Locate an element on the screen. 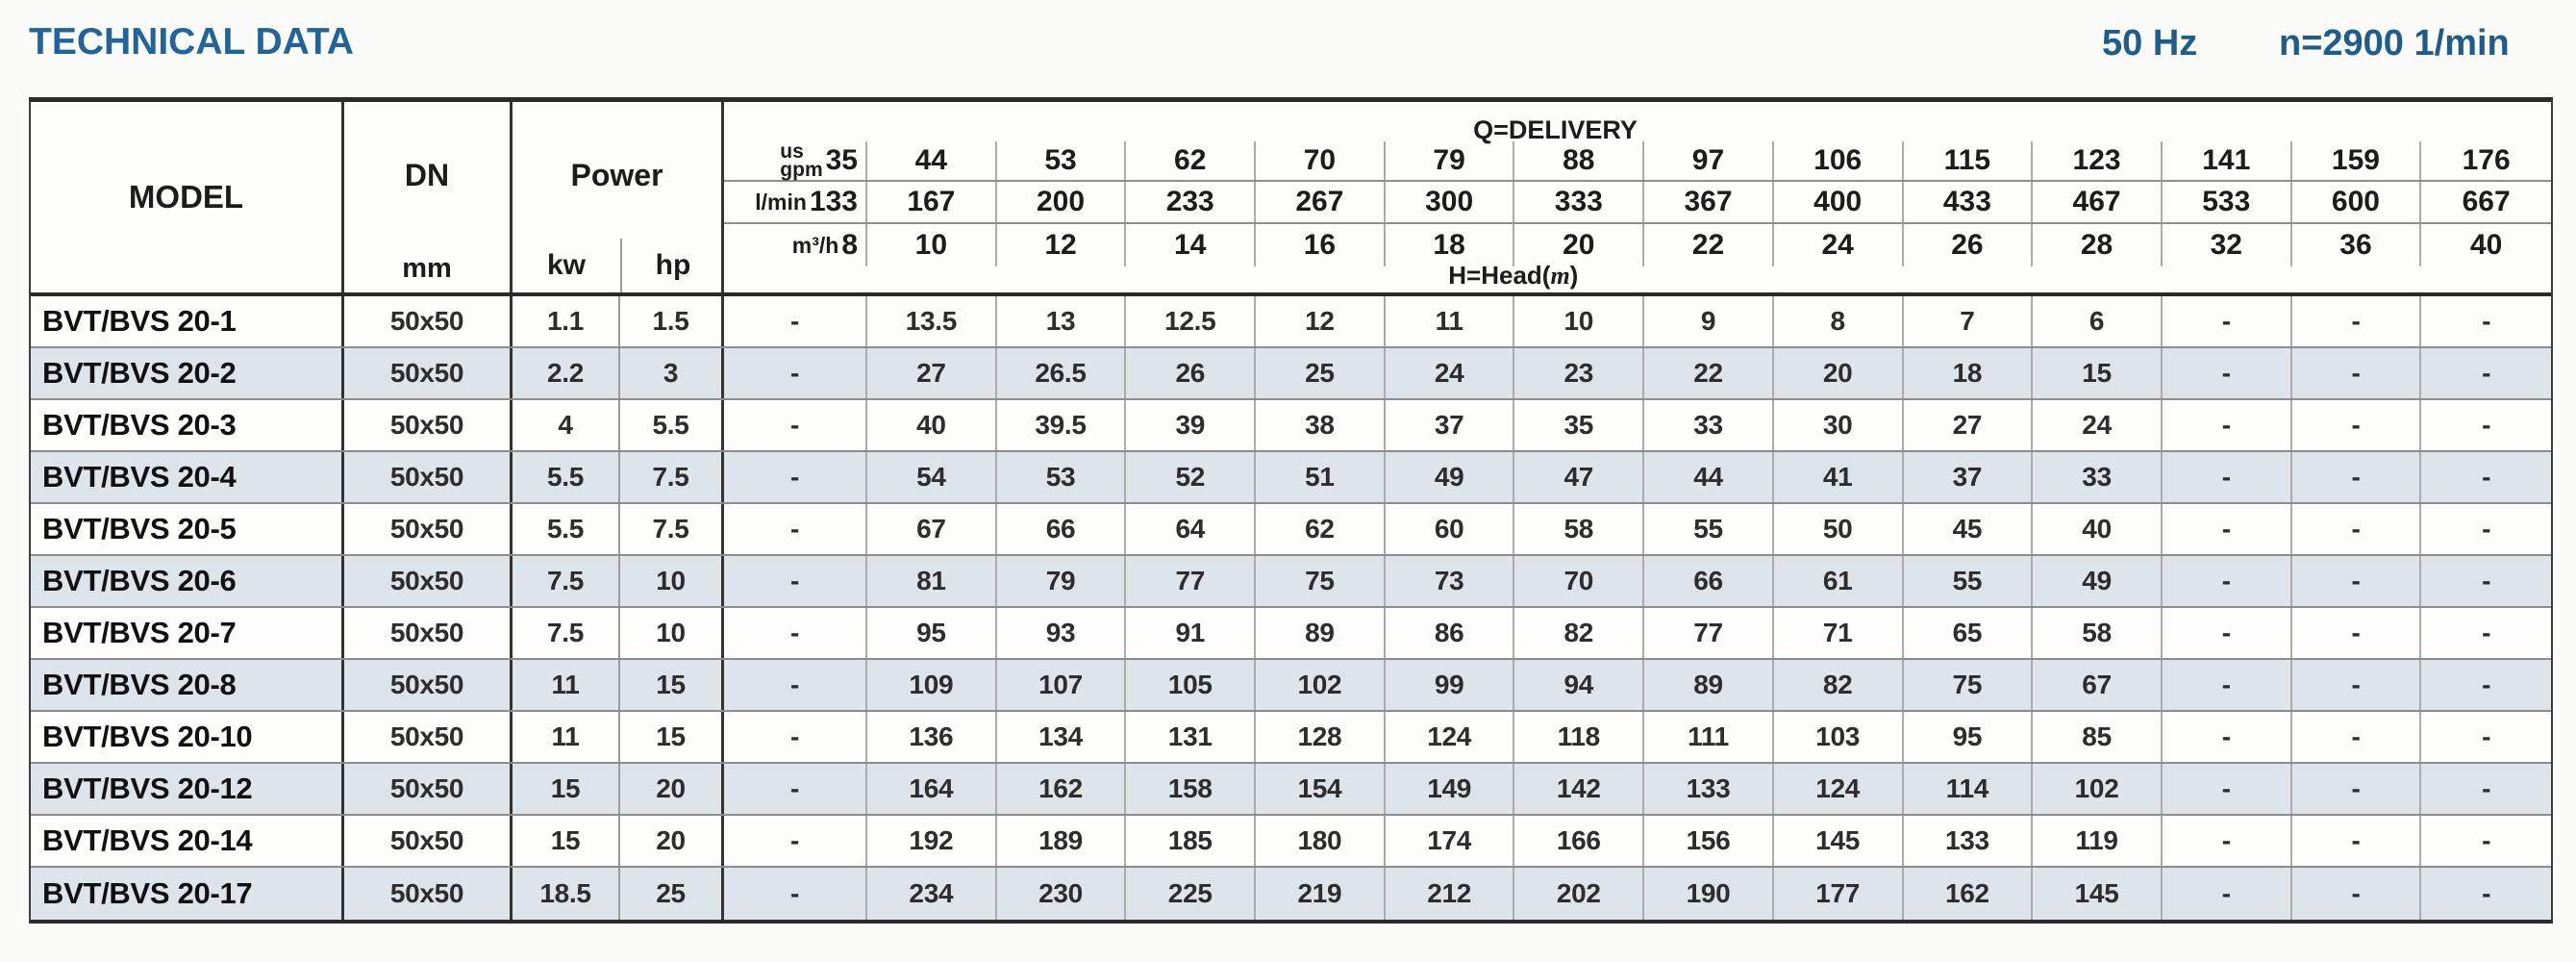 This screenshot has height=962, width=2576. head-value-cell: 50 is located at coordinates (1839, 529).